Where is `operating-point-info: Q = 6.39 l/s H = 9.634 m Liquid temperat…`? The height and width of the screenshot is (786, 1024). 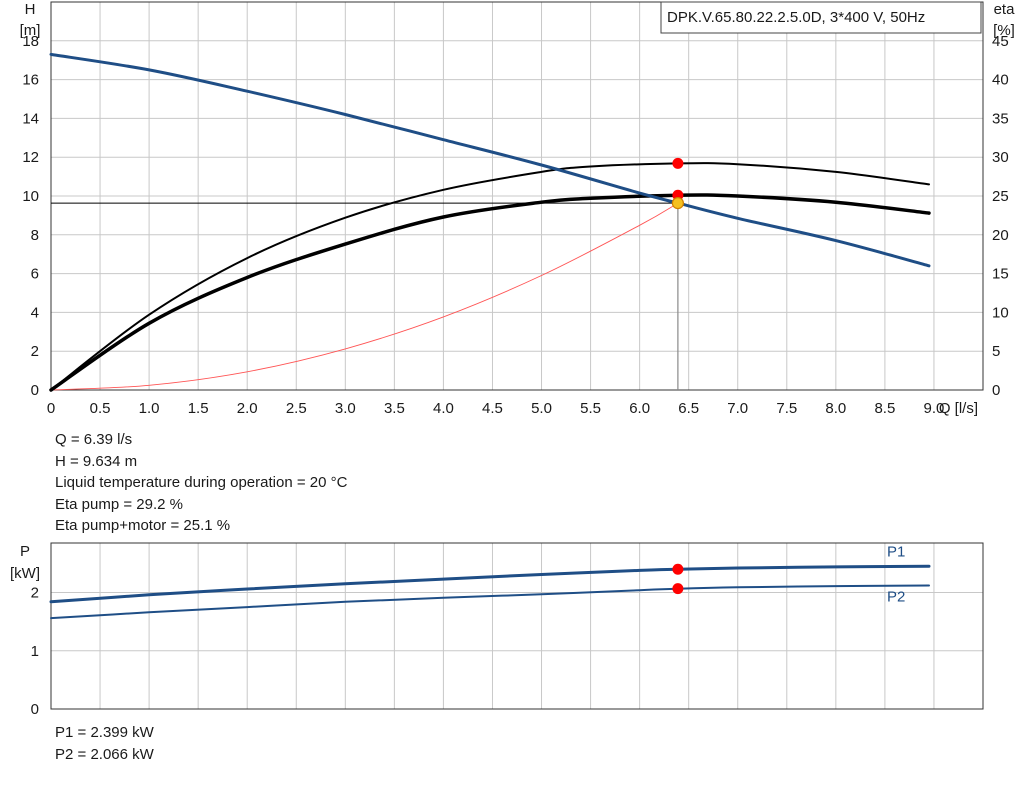
operating-point-info: Q = 6.39 l/s H = 9.634 m Liquid temperat… is located at coordinates (201, 483).